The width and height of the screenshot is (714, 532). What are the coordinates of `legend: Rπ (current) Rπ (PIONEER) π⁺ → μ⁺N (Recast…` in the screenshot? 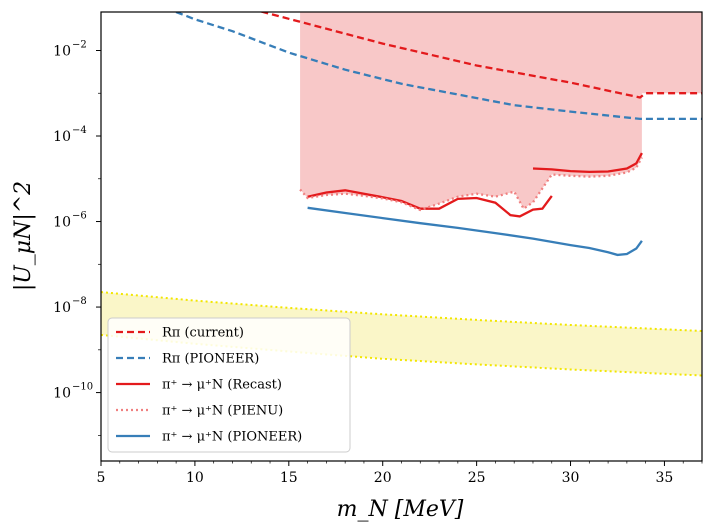 It's located at (229, 385).